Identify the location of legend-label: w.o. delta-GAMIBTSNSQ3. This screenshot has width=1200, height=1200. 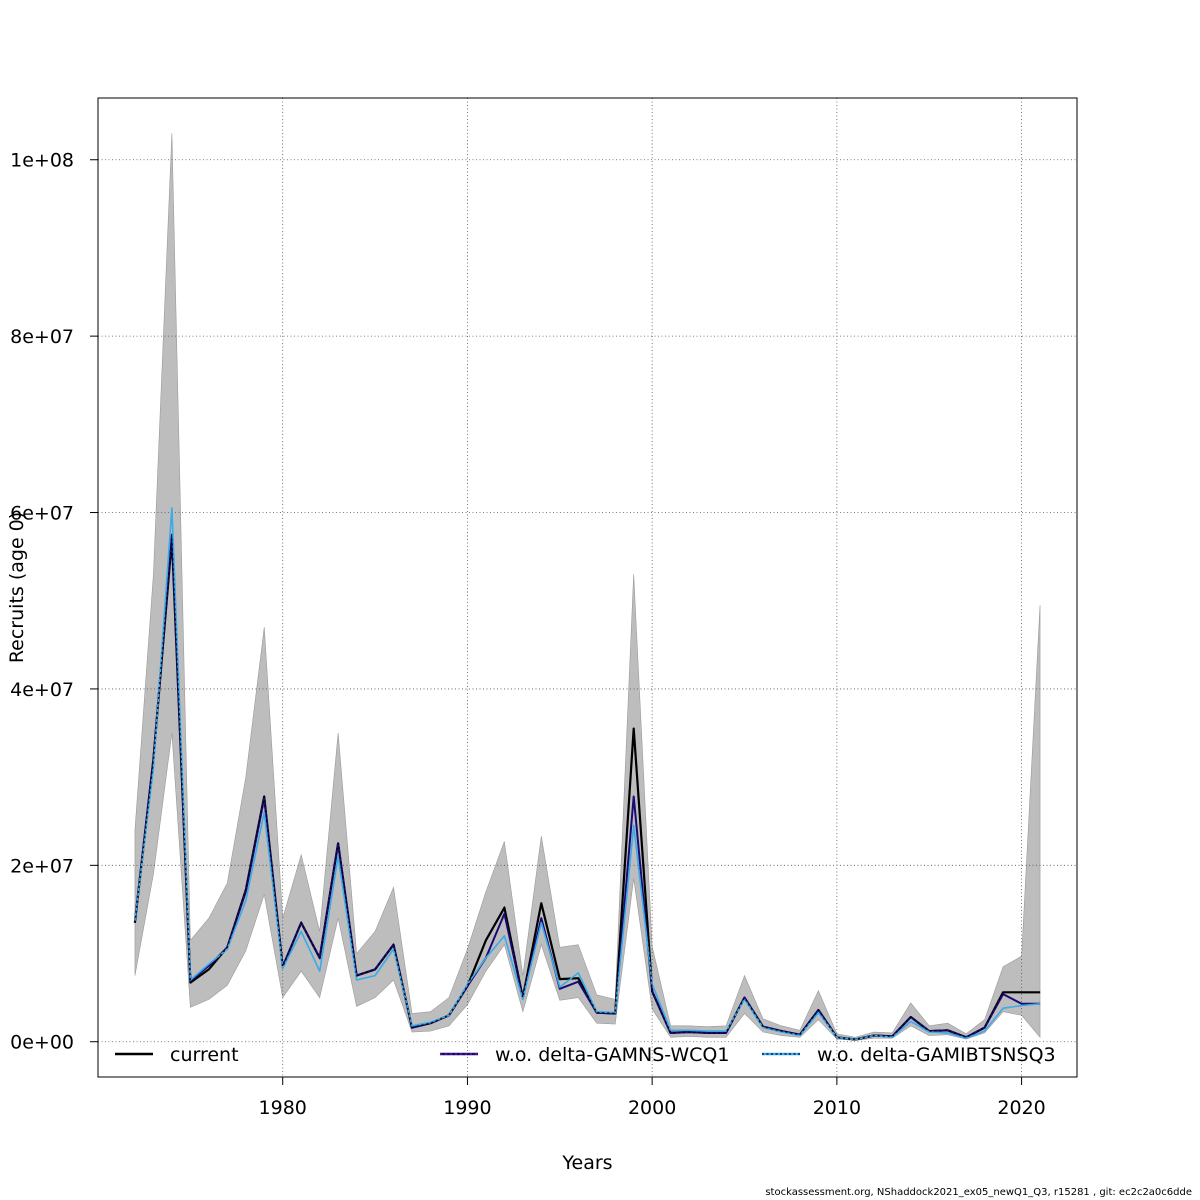
(936, 1055).